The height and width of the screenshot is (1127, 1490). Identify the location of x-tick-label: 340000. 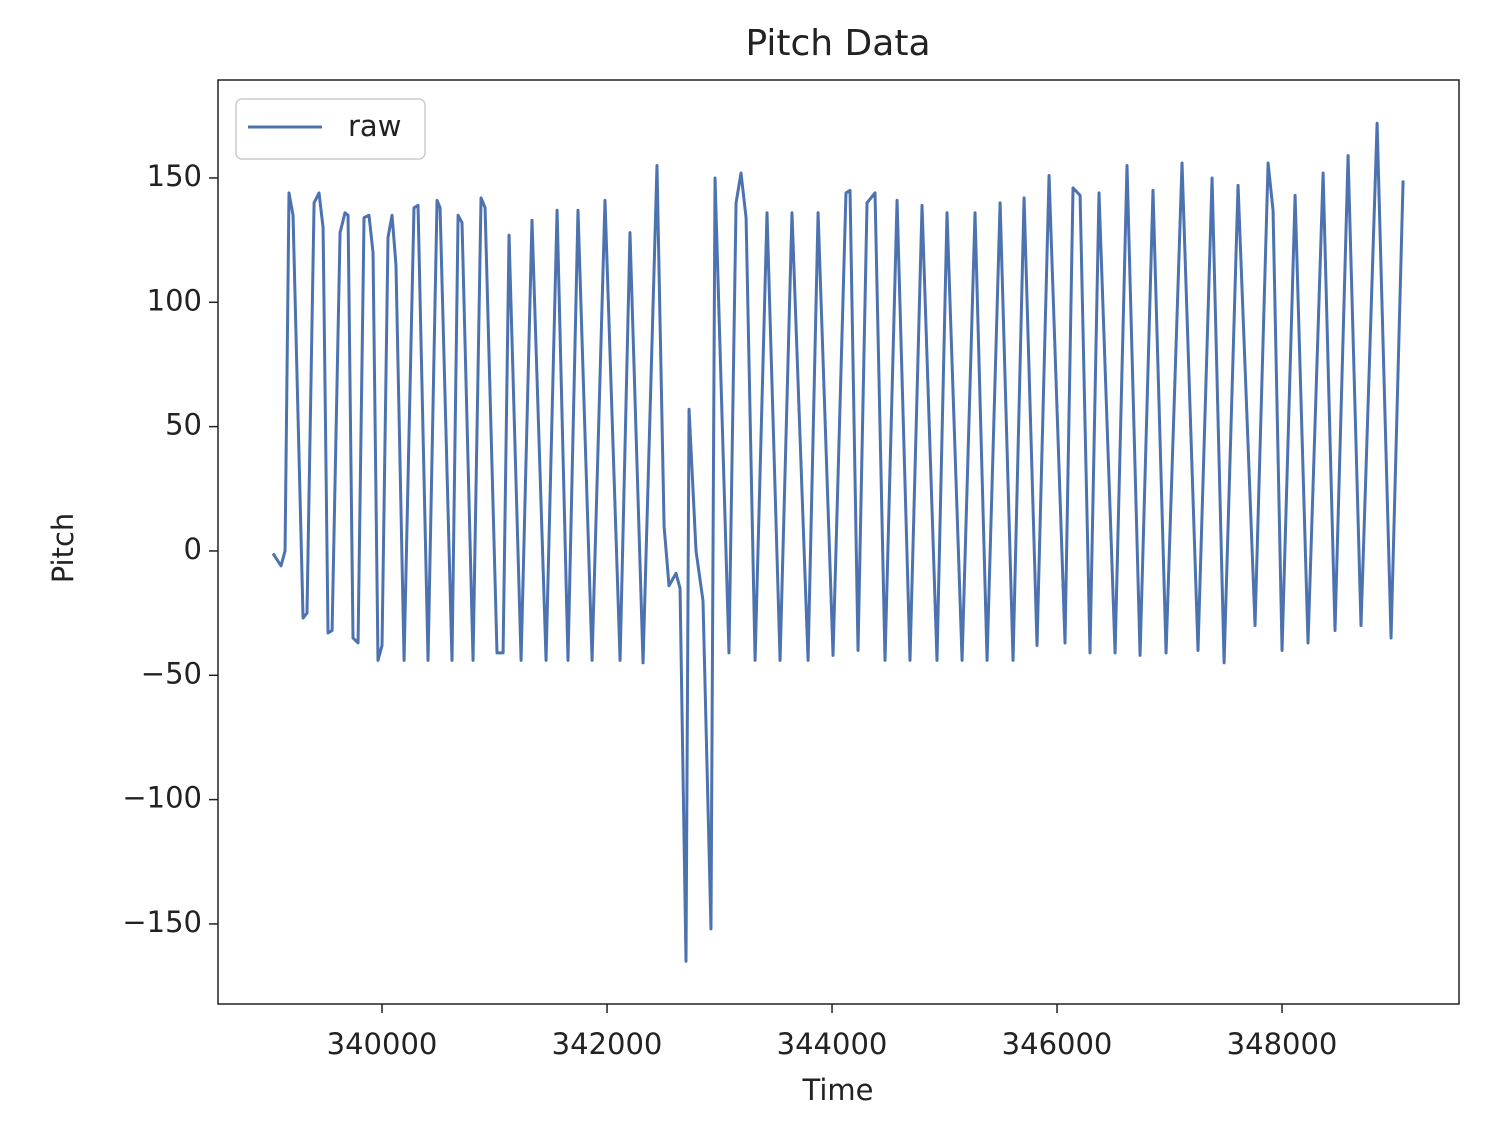
(382, 1044).